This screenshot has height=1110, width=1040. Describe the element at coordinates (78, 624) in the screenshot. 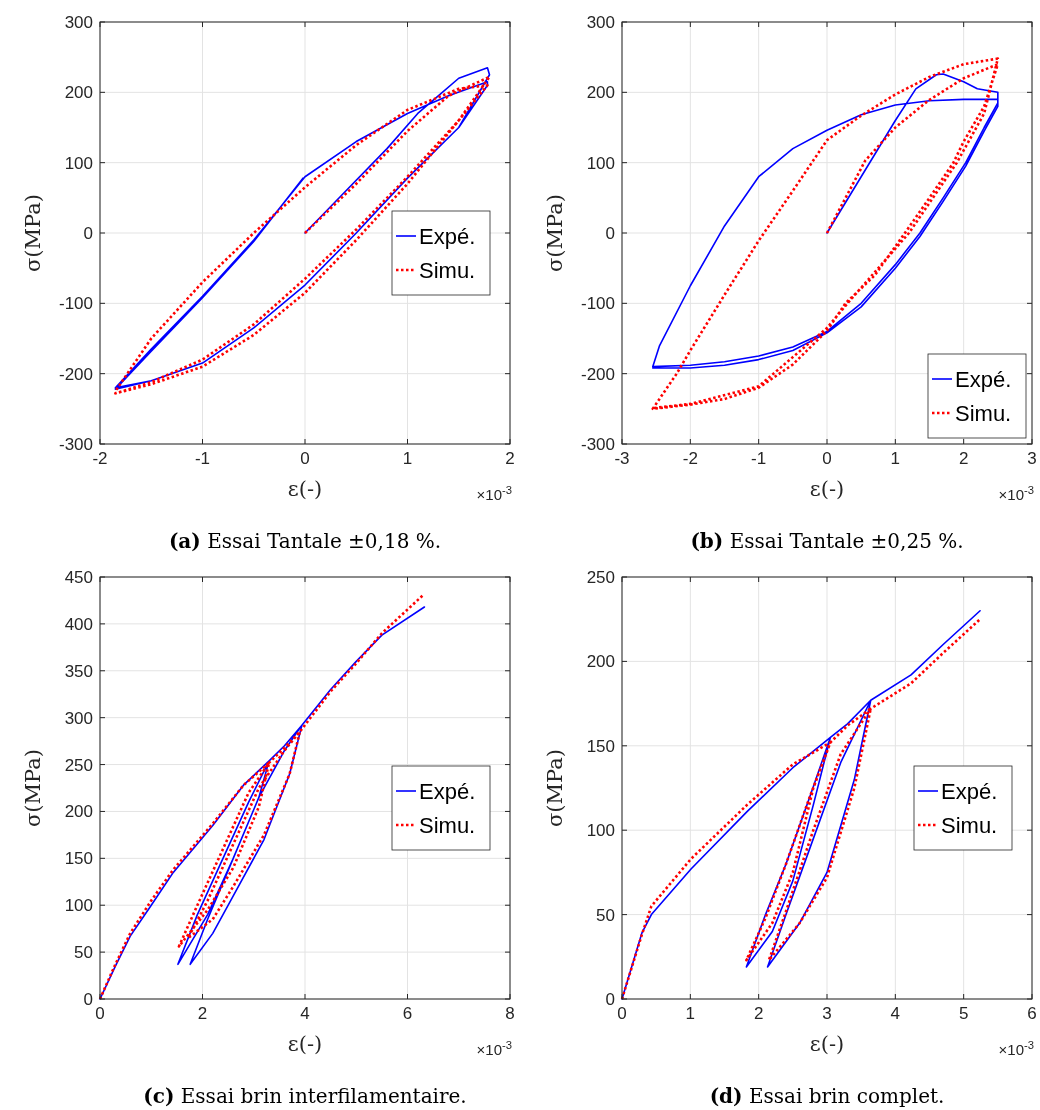

I see `y-tick-label: 400` at that location.